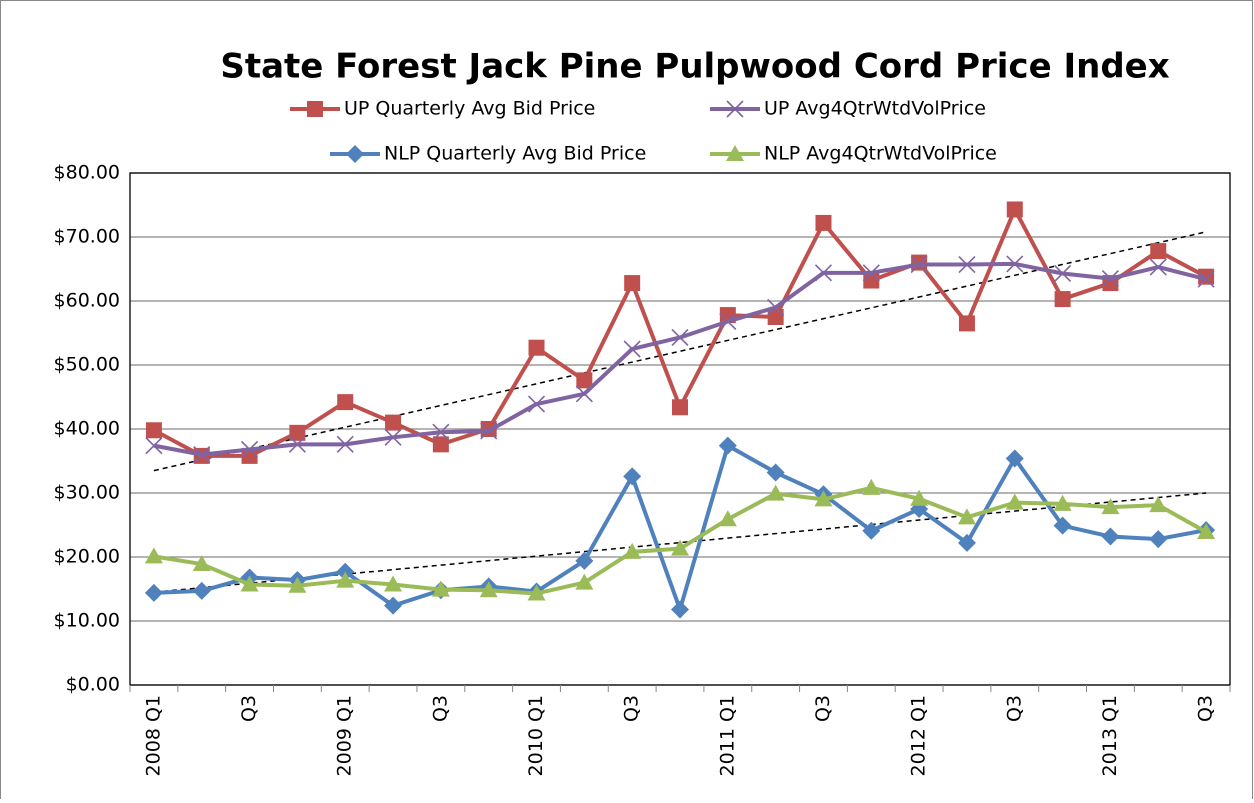 Image resolution: width=1254 pixels, height=803 pixels. What do you see at coordinates (87, 621) in the screenshot?
I see `y-tick-label: $10.00` at bounding box center [87, 621].